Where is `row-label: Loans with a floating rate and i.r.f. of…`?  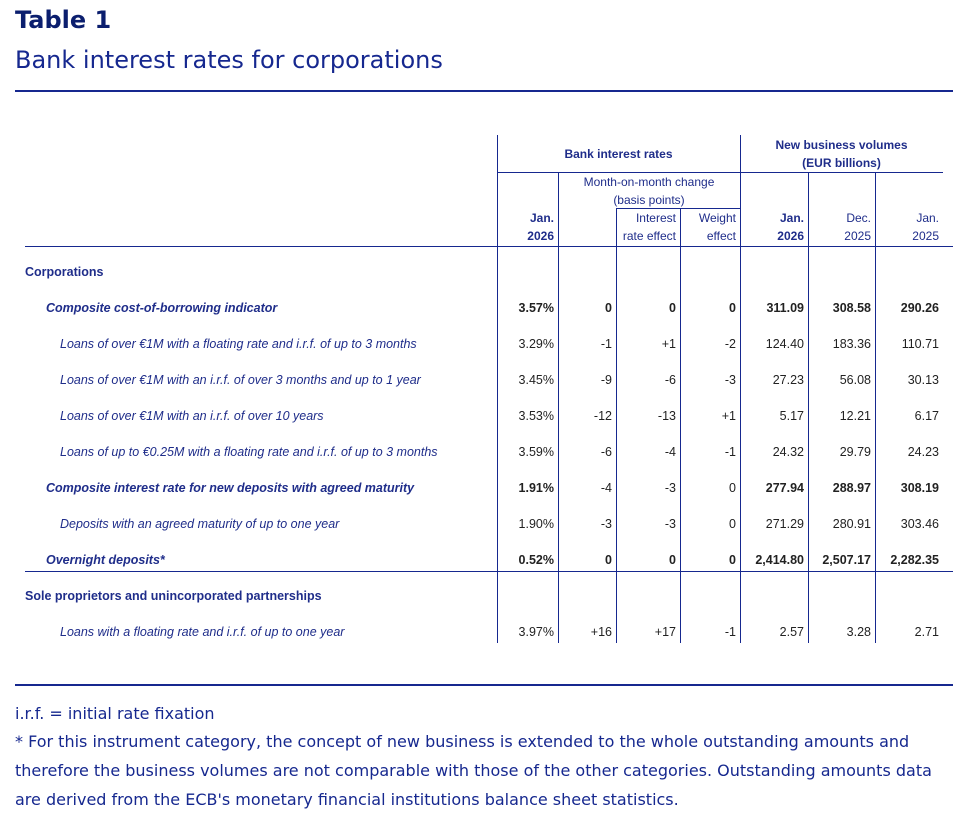 row-label: Loans with a floating rate and i.r.f. of… is located at coordinates (202, 632).